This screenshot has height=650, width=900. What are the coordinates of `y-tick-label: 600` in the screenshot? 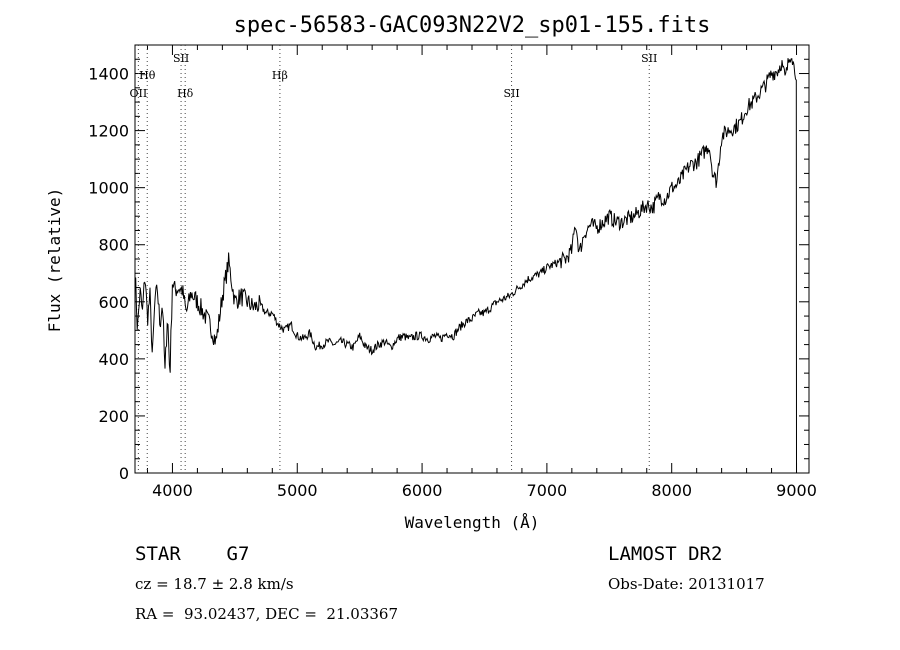 It's located at (113, 302).